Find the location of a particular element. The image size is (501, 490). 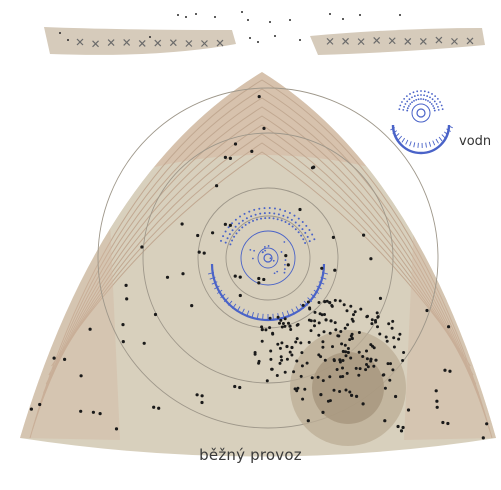

bench-right is located at coordinates (397, 41).